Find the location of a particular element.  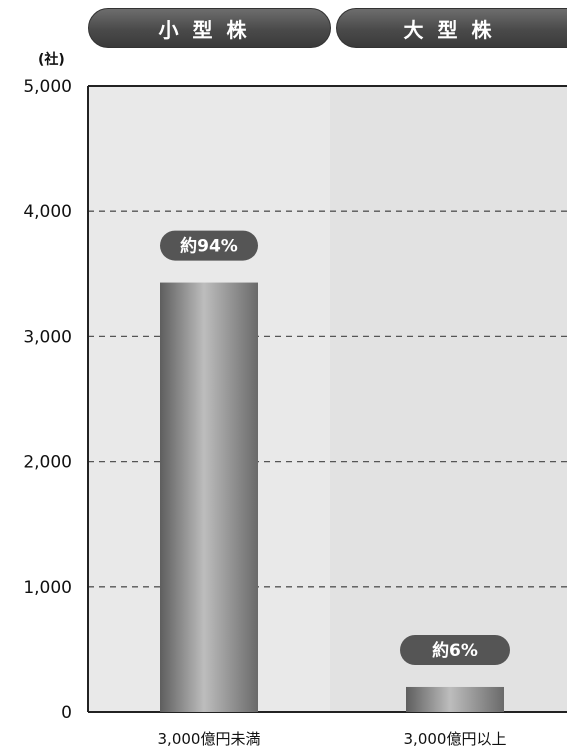

y-tick-label: 3,000 is located at coordinates (47, 337).